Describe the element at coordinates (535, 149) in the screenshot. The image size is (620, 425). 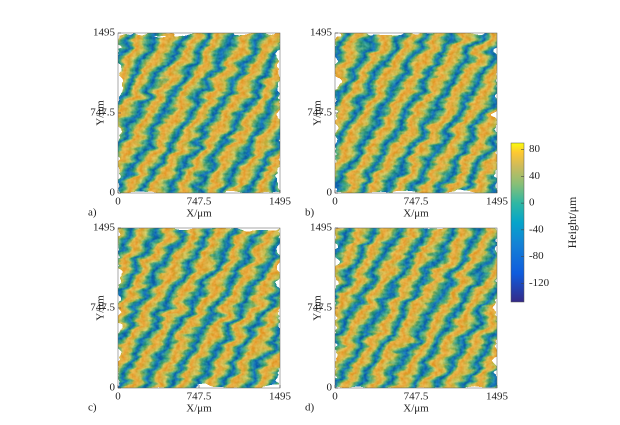
I see `colorbar-tick-label: 80` at that location.